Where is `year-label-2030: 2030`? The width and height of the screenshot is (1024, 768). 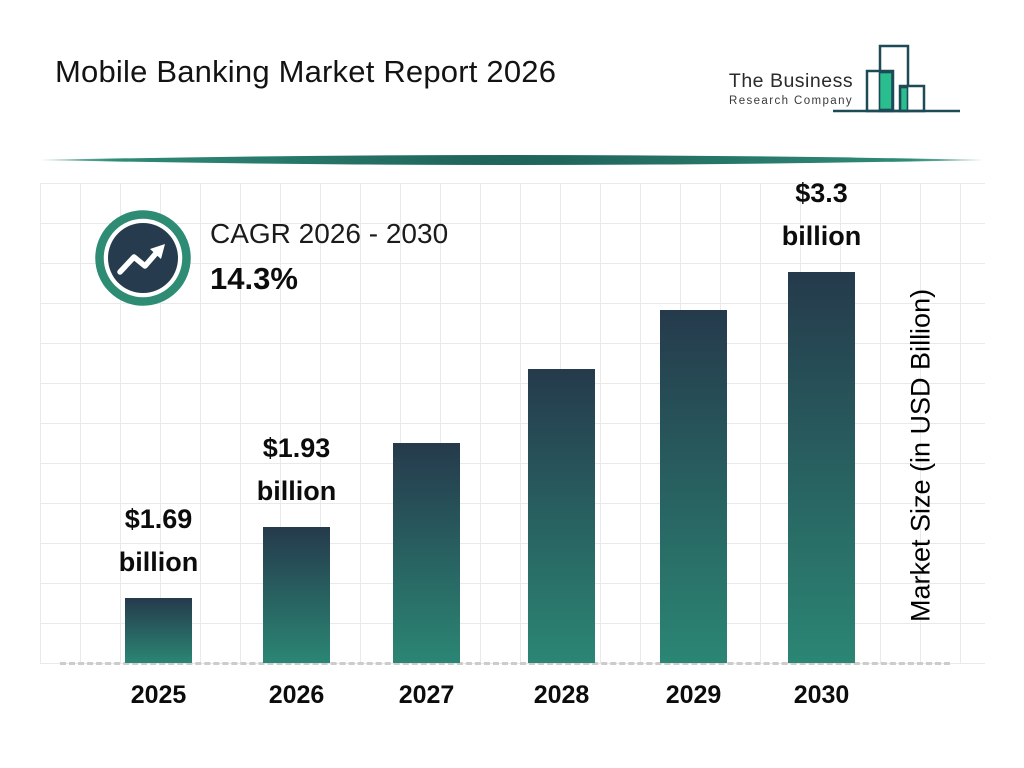
year-label-2030: 2030 is located at coordinates (821, 695).